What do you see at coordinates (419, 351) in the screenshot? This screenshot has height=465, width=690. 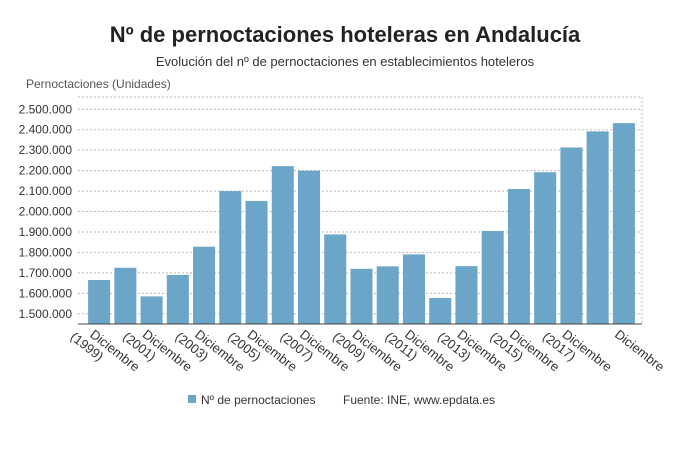 I see `x-tick-label: Diciembre(2011)` at bounding box center [419, 351].